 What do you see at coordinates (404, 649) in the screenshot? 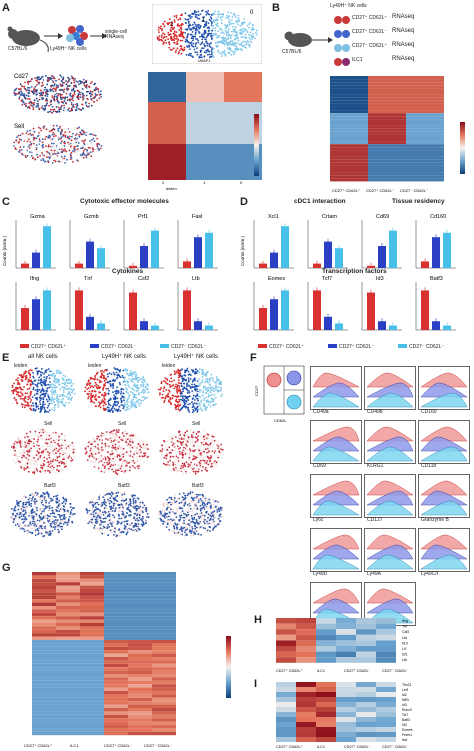
I see `heat-h-gene: Lif` at bounding box center [404, 649].